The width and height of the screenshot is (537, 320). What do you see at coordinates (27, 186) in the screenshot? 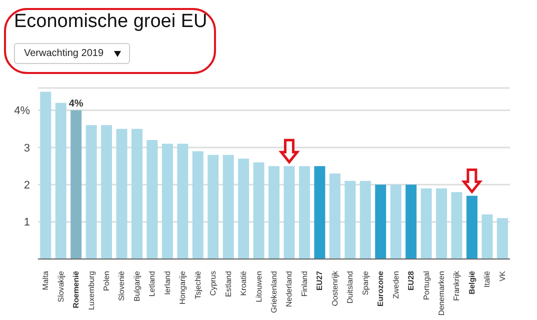
I see `y-tick-label: 2` at bounding box center [27, 186].